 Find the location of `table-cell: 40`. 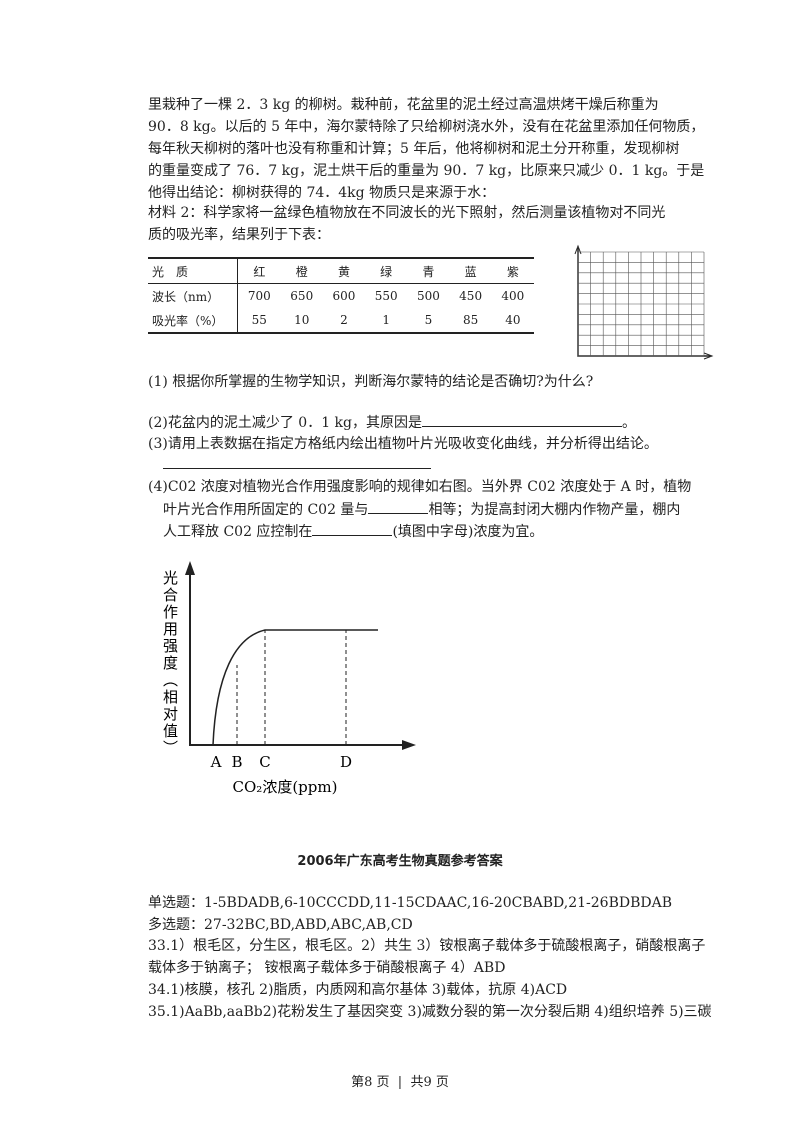

table-cell: 40 is located at coordinates (513, 320).